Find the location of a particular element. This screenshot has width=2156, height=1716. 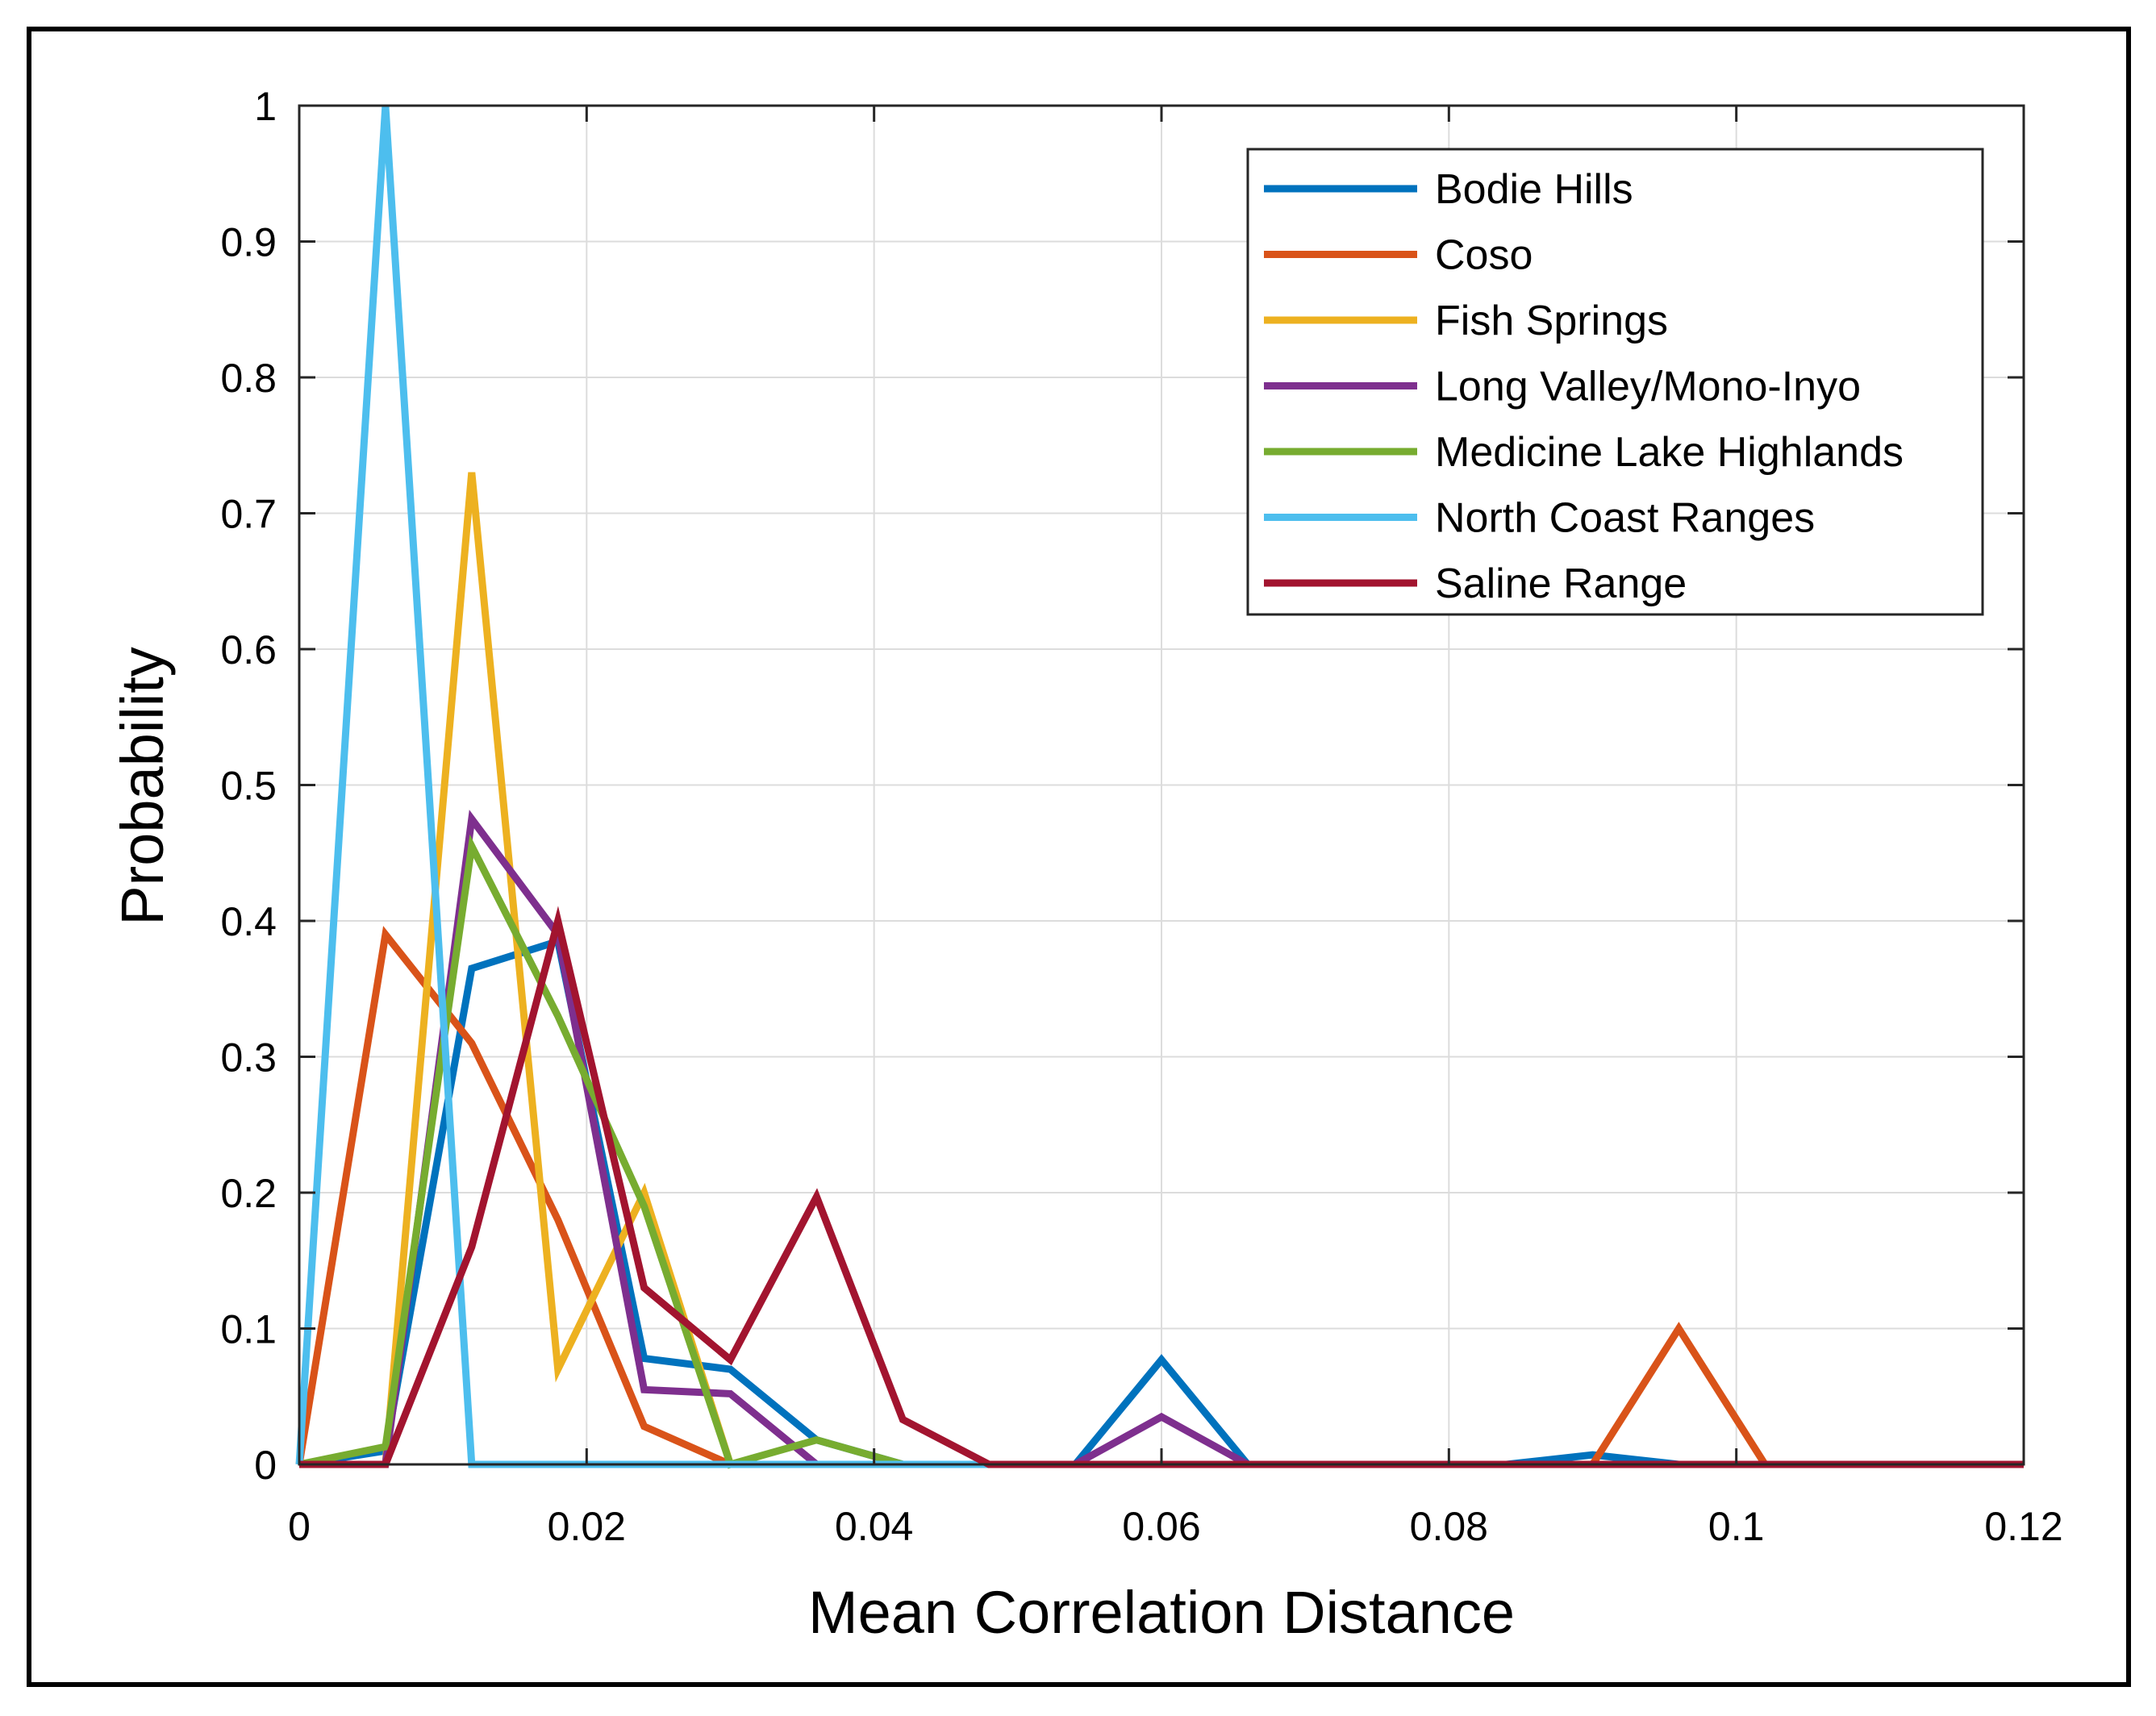

y-tick-label: 0.8 is located at coordinates (248, 378).